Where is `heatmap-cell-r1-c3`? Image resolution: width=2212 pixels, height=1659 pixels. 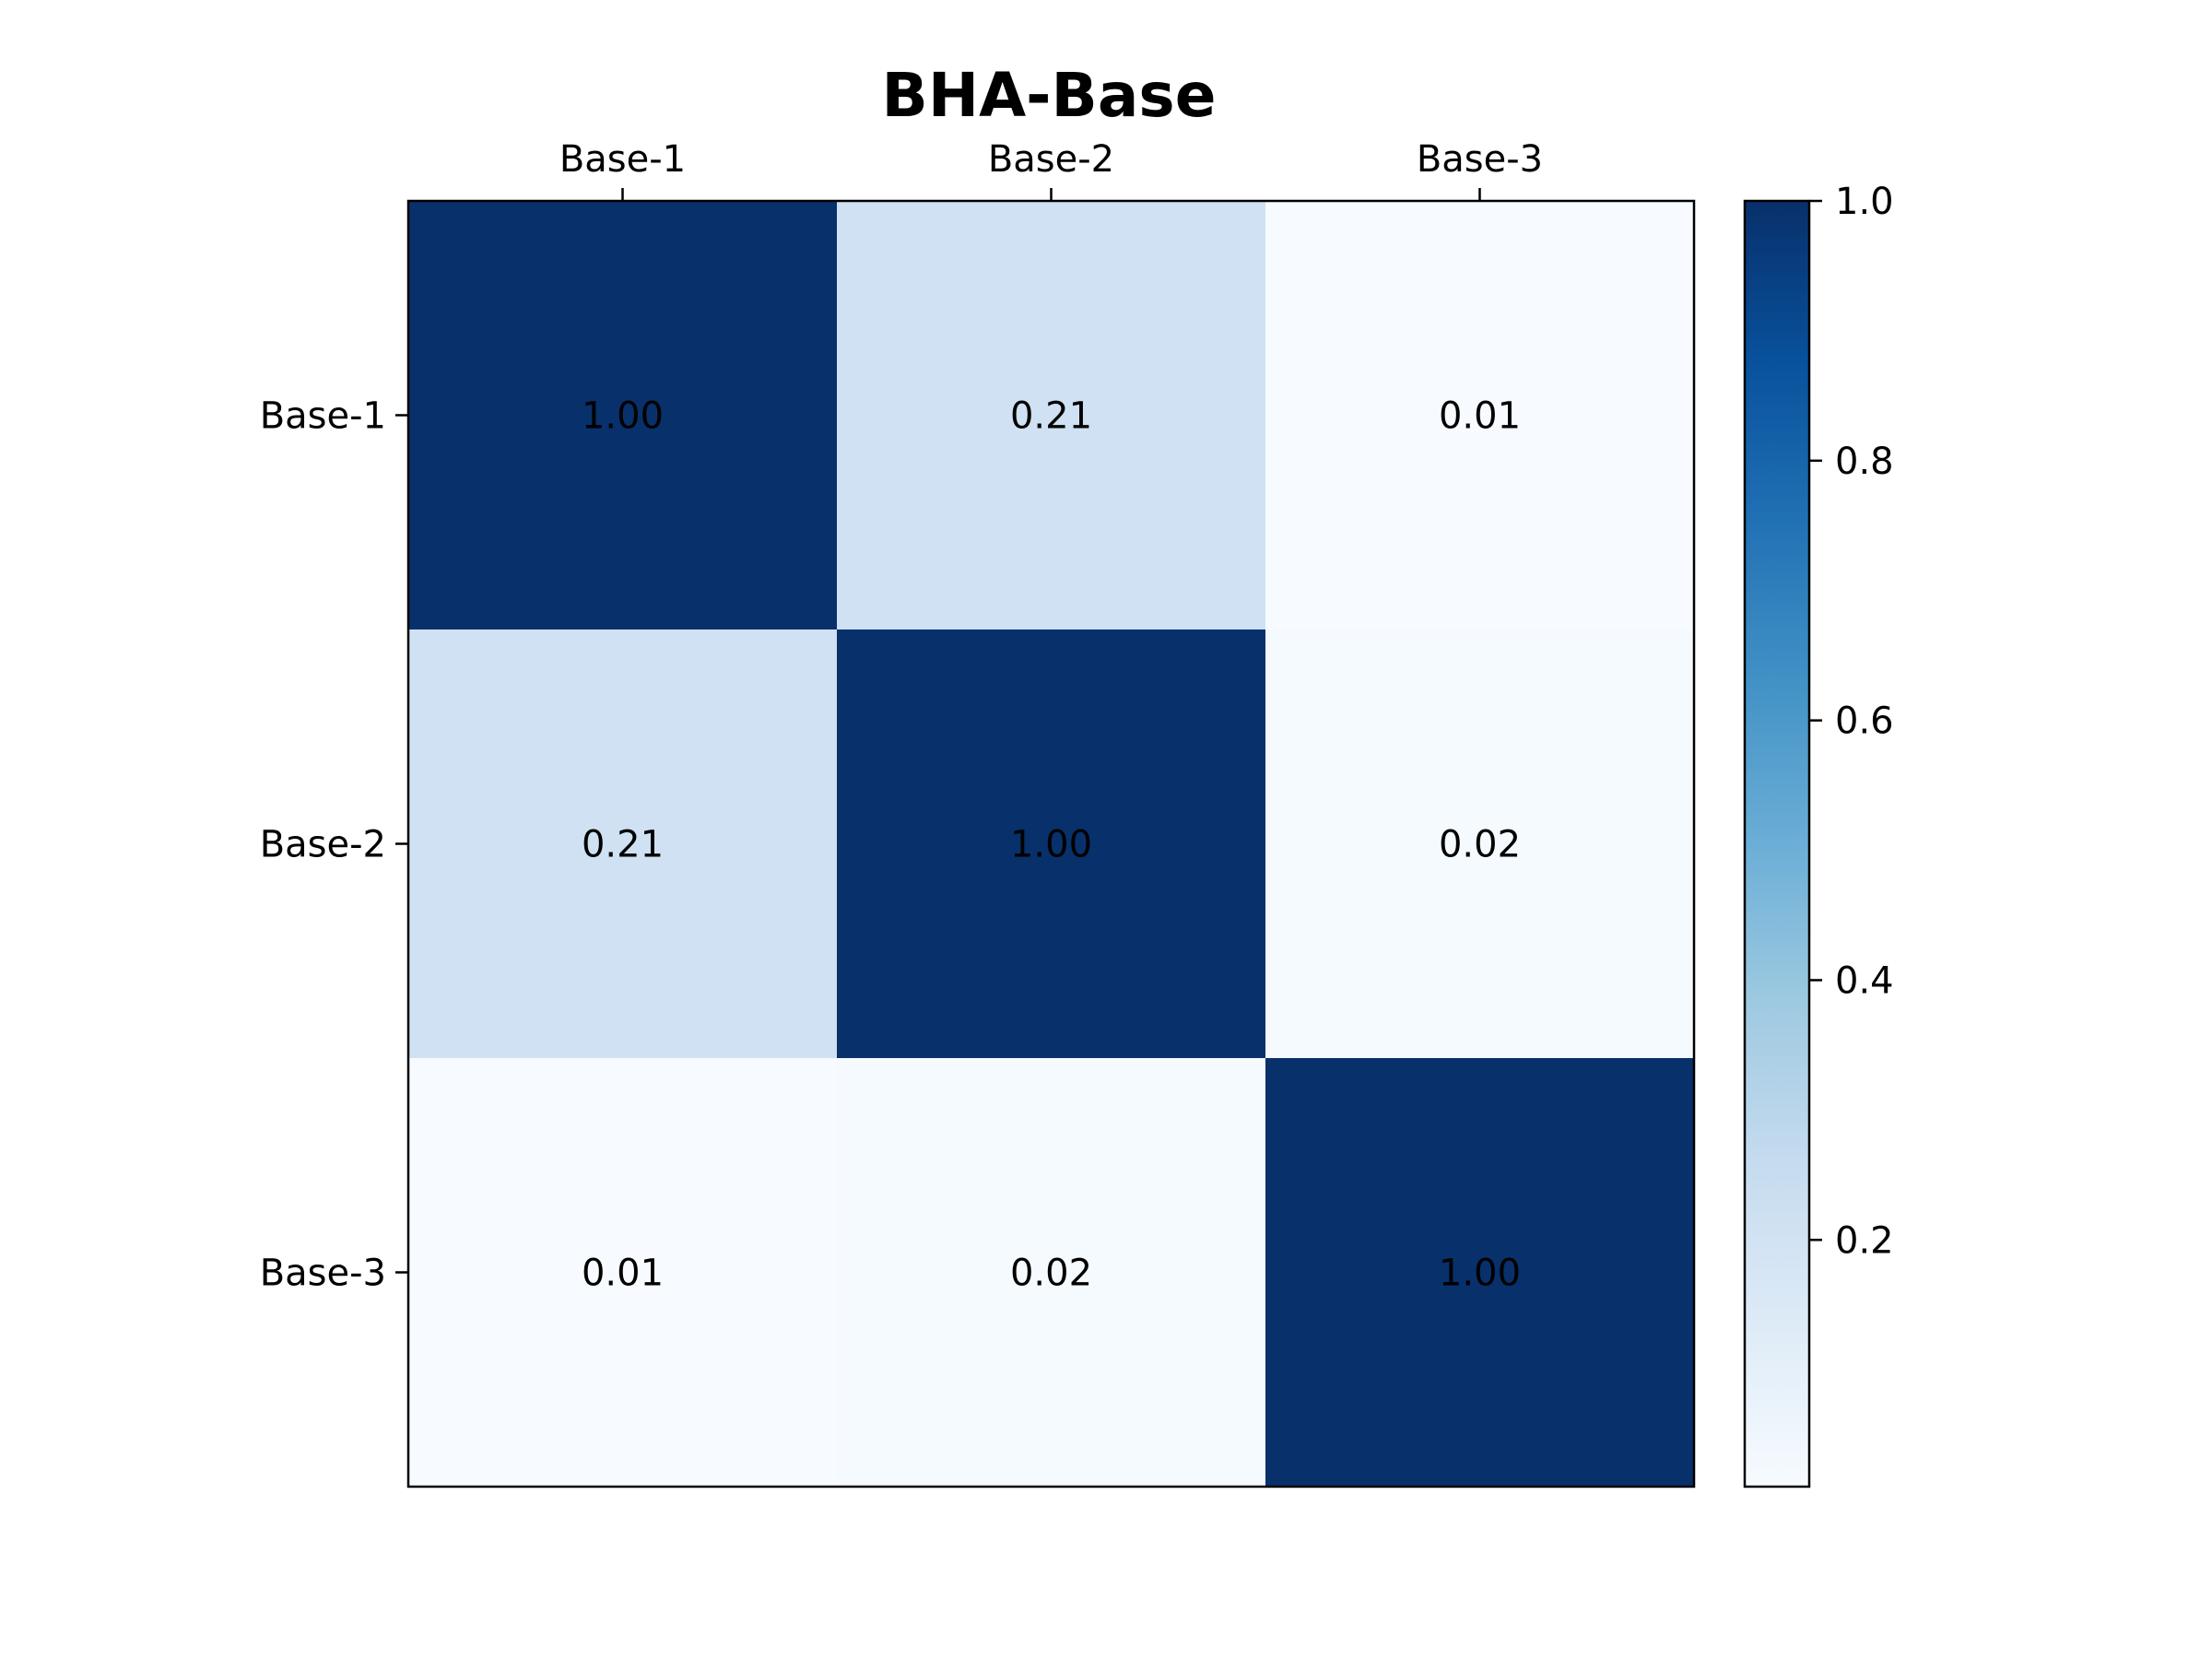 heatmap-cell-r1-c3 is located at coordinates (1480, 415).